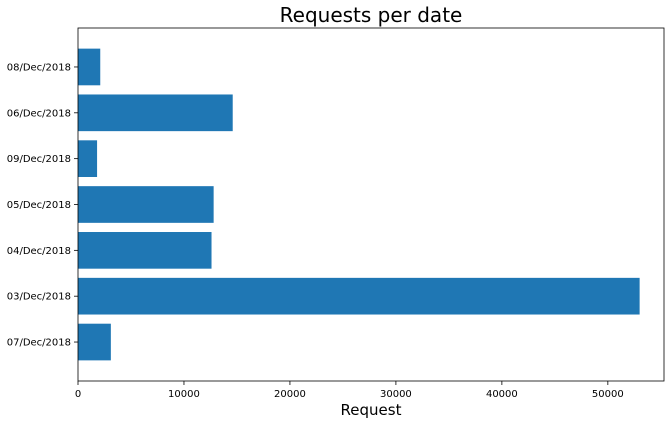  Describe the element at coordinates (371, 410) in the screenshot. I see `x-axis-label: Request` at that location.